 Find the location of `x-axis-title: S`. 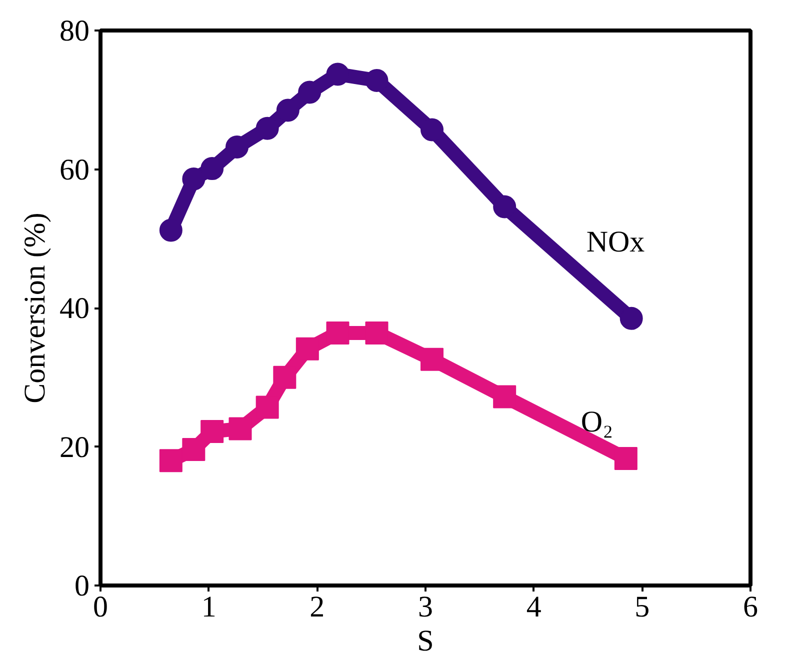

x-axis-title: S is located at coordinates (425, 641).